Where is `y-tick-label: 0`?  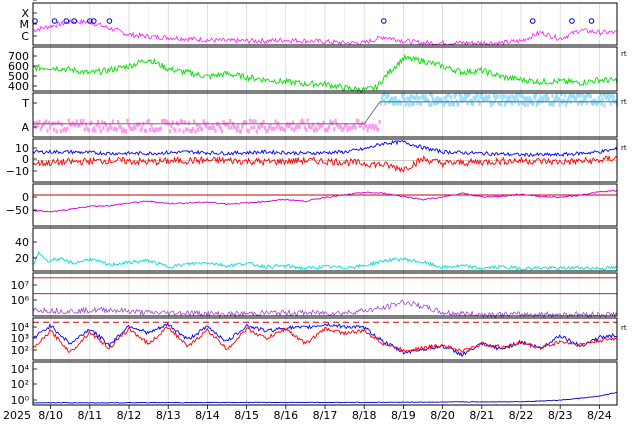
y-tick-label: 0 is located at coordinates (25, 159).